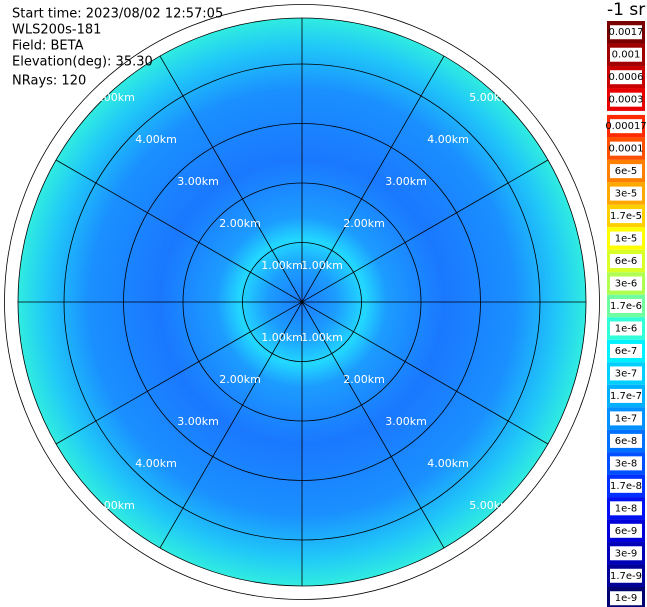  I want to click on colorbar-label: 1e-6, so click(626, 328).